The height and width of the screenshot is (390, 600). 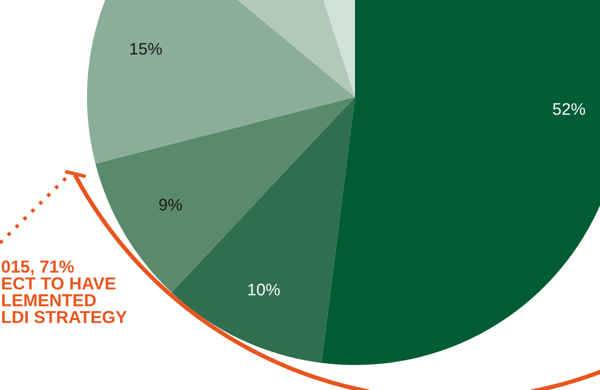 What do you see at coordinates (146, 48) in the screenshot?
I see `data-label: 15%` at bounding box center [146, 48].